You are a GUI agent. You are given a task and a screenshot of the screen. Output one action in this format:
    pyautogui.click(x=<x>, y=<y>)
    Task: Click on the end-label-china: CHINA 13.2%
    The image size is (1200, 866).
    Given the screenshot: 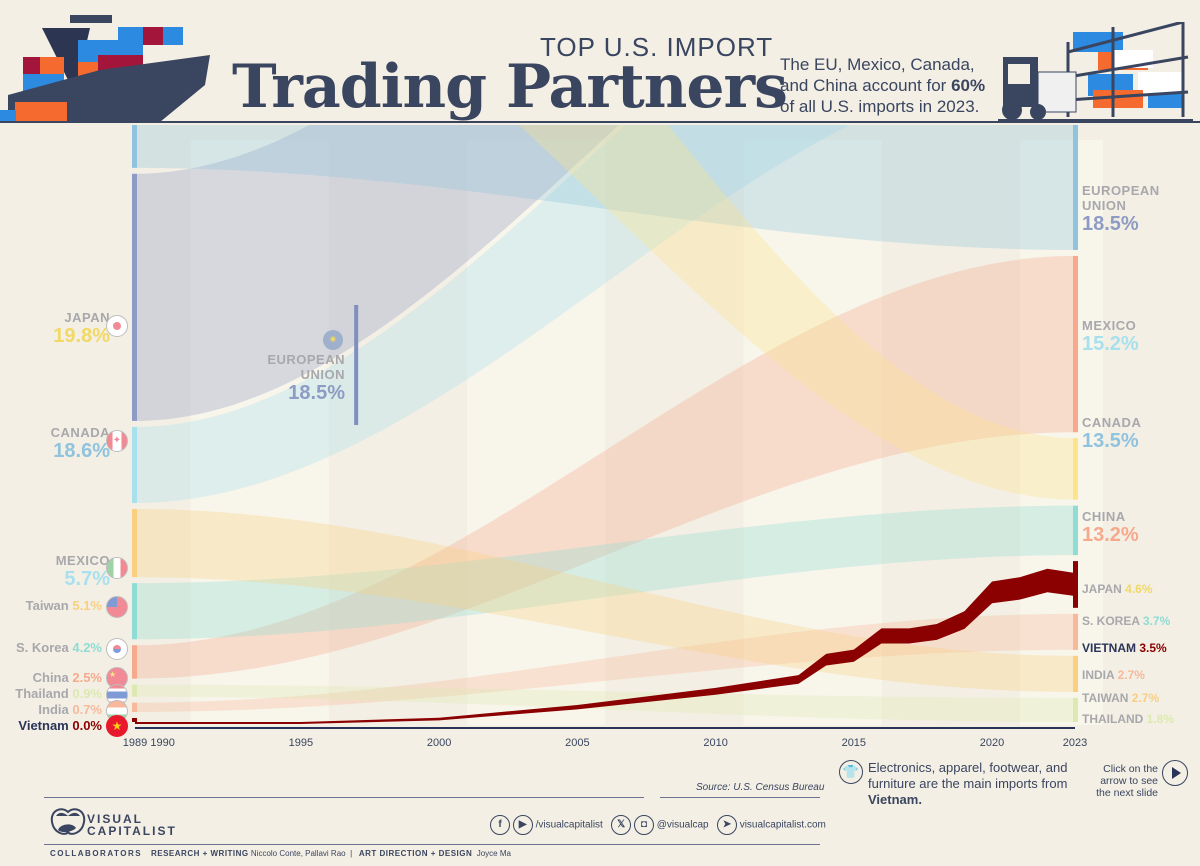 What is the action you would take?
    pyautogui.click(x=1110, y=527)
    